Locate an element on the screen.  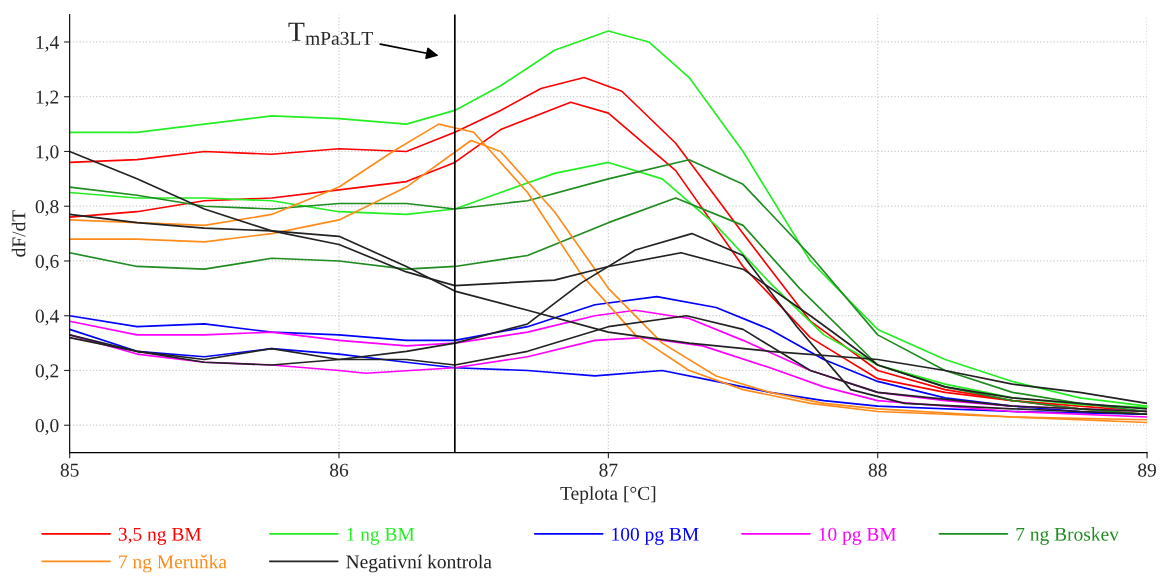
y-tick-label: 0,8 is located at coordinates (47, 208).